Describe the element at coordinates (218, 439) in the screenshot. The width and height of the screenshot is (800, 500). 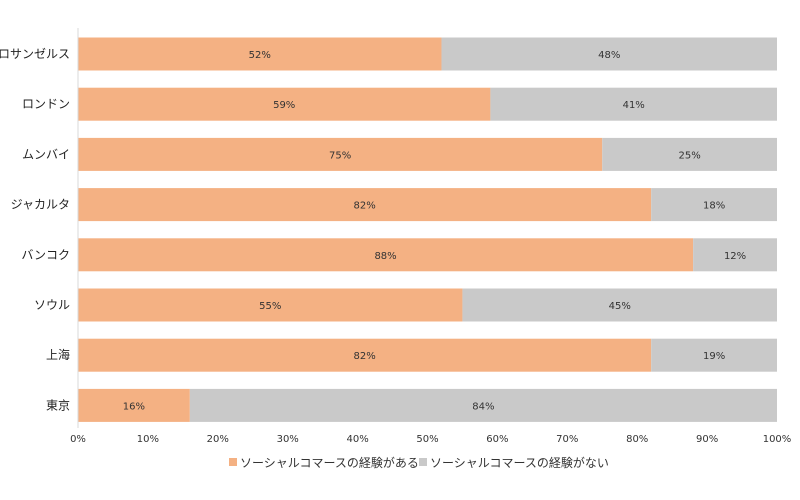
I see `x-tick-label: 20%` at that location.